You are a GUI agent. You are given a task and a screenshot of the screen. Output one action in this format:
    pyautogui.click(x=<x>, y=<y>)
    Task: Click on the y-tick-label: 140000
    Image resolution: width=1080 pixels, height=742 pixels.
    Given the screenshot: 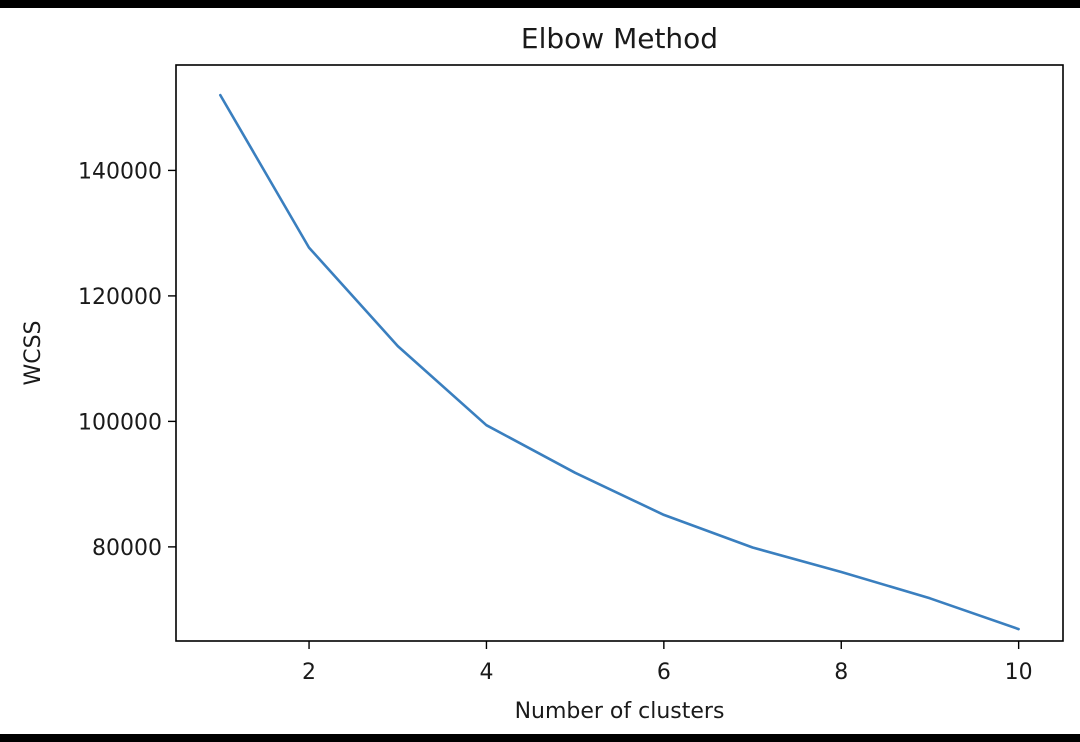 What is the action you would take?
    pyautogui.click(x=120, y=171)
    